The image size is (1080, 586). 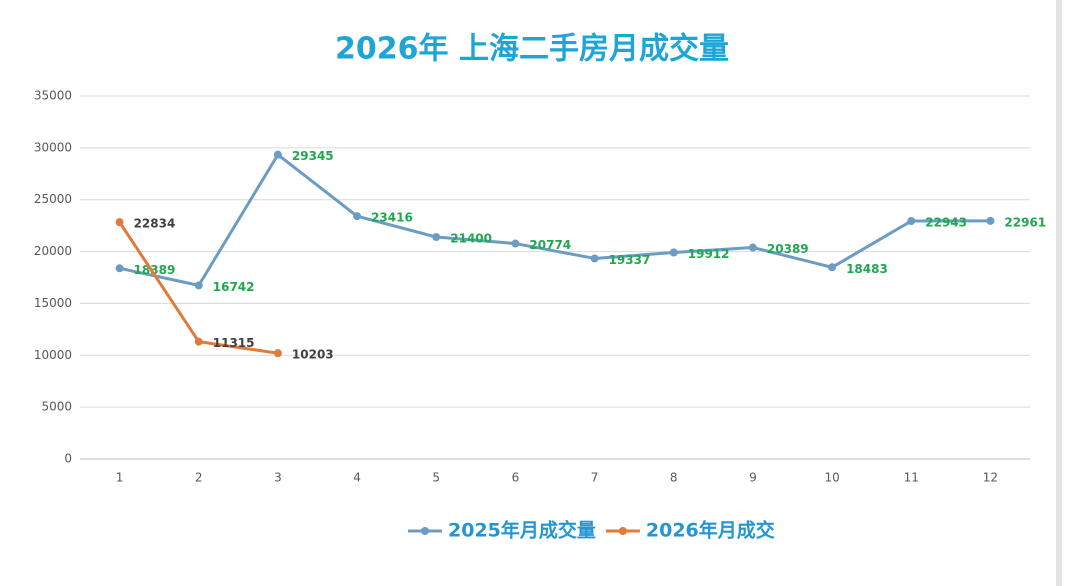 What do you see at coordinates (56, 407) in the screenshot?
I see `y-tick-label: 5000` at bounding box center [56, 407].